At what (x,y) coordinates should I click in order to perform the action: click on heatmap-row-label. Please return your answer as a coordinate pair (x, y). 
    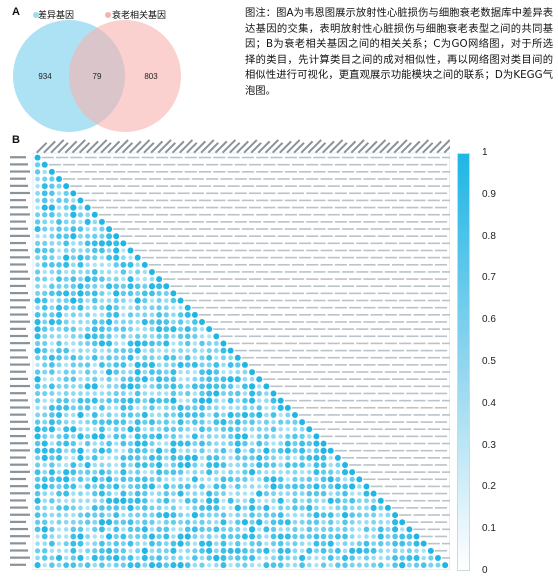
    Looking at the image, I should click on (19, 293).